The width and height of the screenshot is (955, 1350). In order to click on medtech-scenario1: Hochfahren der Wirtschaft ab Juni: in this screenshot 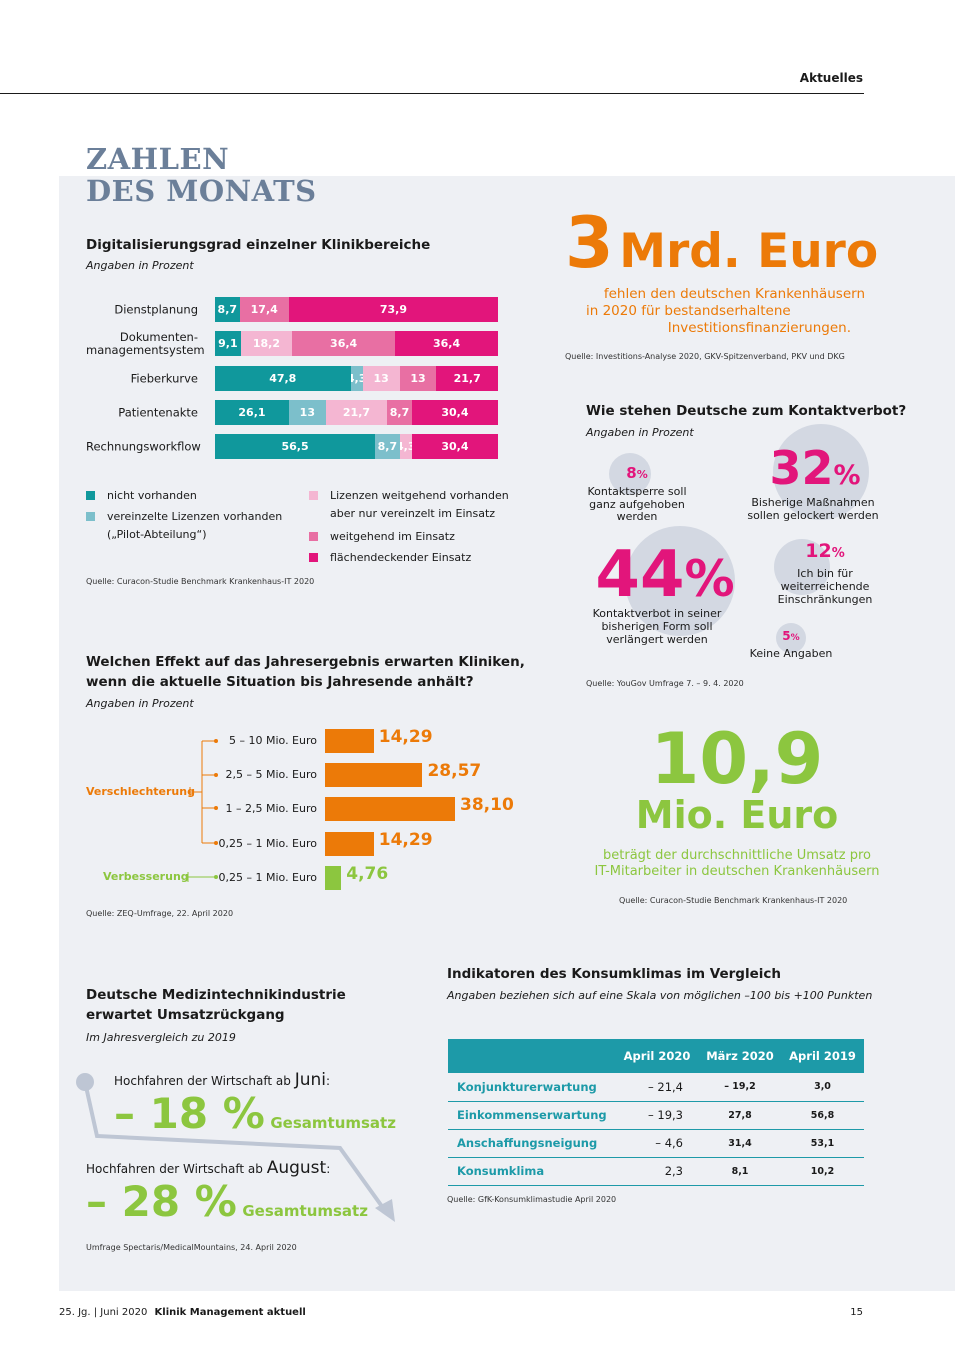, I will do `click(222, 1080)`.